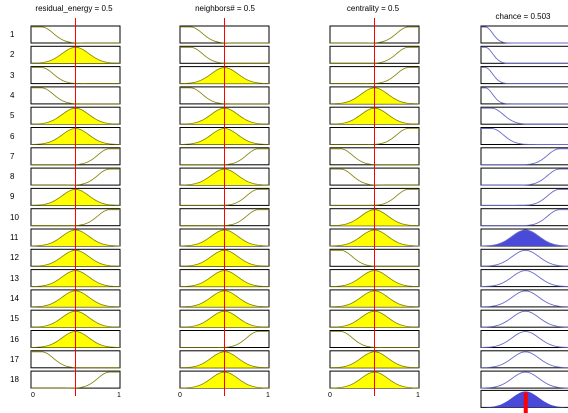  Describe the element at coordinates (225, 8) in the screenshot. I see `column-title-neighbors: neighbors# = 0.5` at that location.